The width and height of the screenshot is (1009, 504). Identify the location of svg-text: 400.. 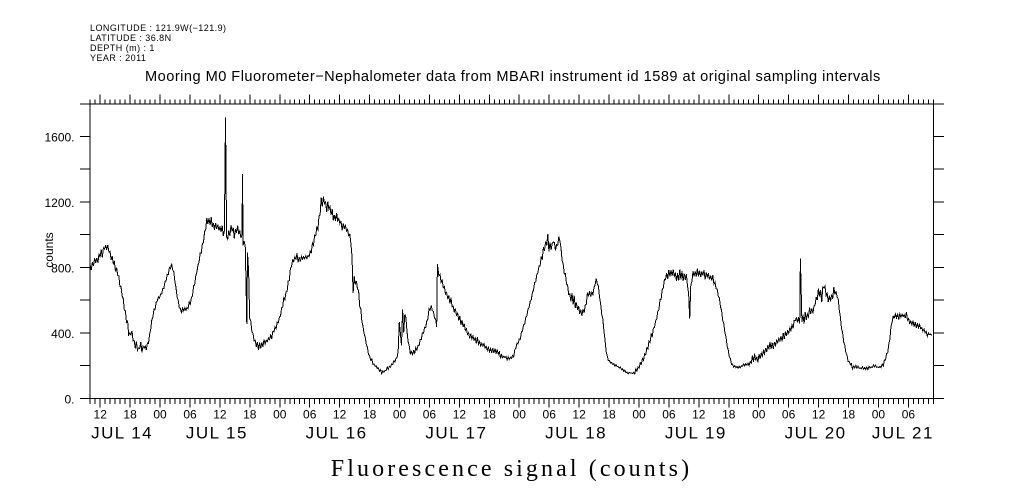
(62, 334).